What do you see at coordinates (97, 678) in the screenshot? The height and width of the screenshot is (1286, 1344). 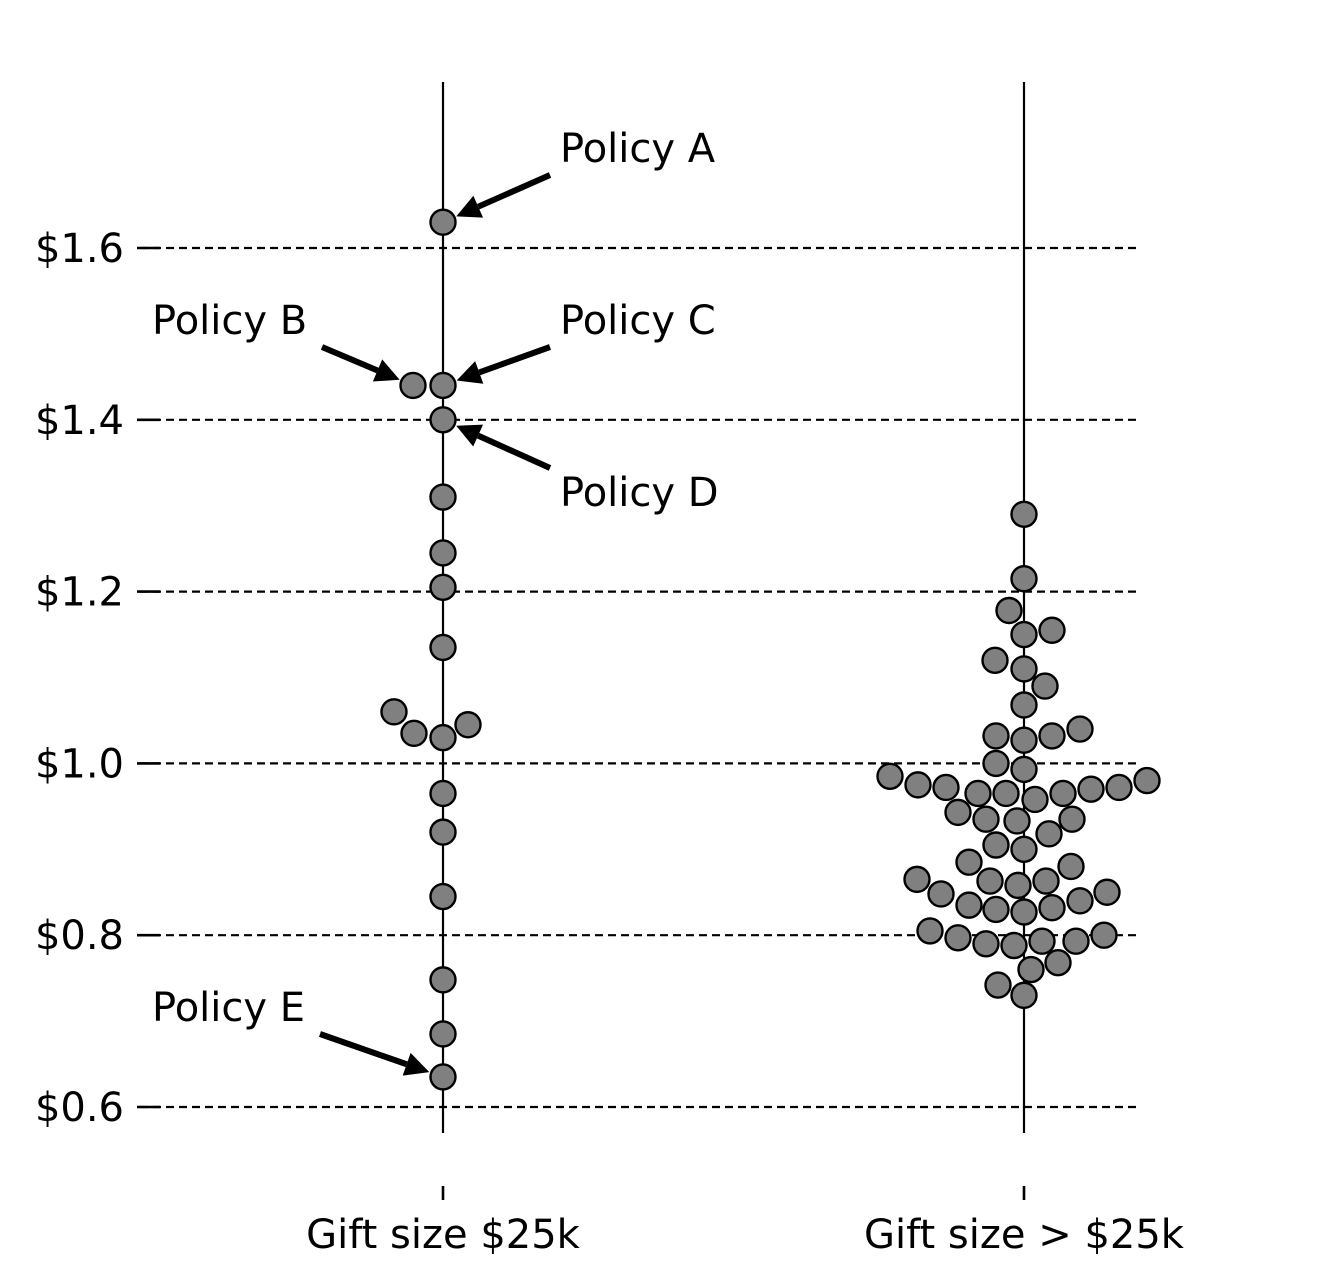 I see `y-axis: $0.6 $0.8 $1.0 $1.2 $1.4 $1.6` at bounding box center [97, 678].